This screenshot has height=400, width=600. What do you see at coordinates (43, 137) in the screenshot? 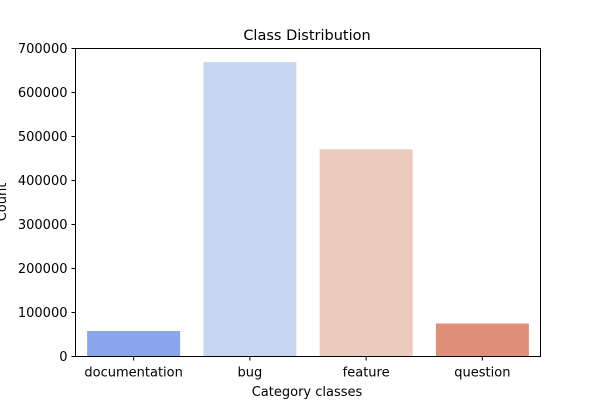
I see `y-tick-label: 500000` at bounding box center [43, 137].